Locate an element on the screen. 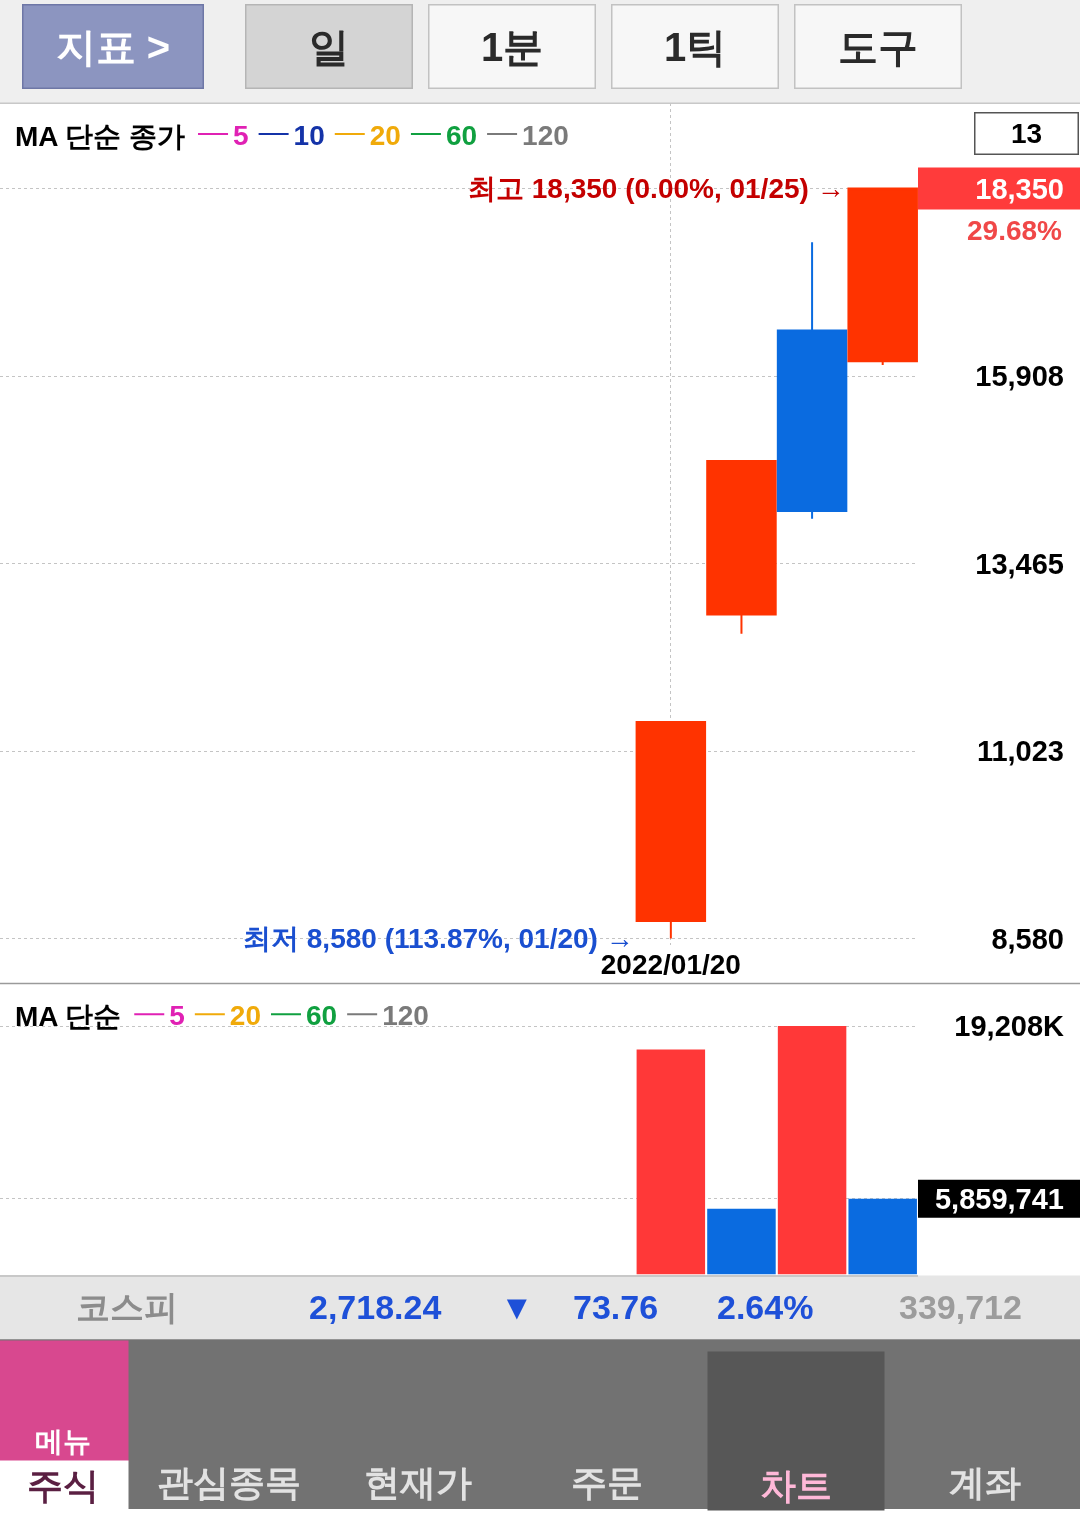 This screenshot has width=1080, height=1519. y-tick-label: 8,580 is located at coordinates (1027, 938).